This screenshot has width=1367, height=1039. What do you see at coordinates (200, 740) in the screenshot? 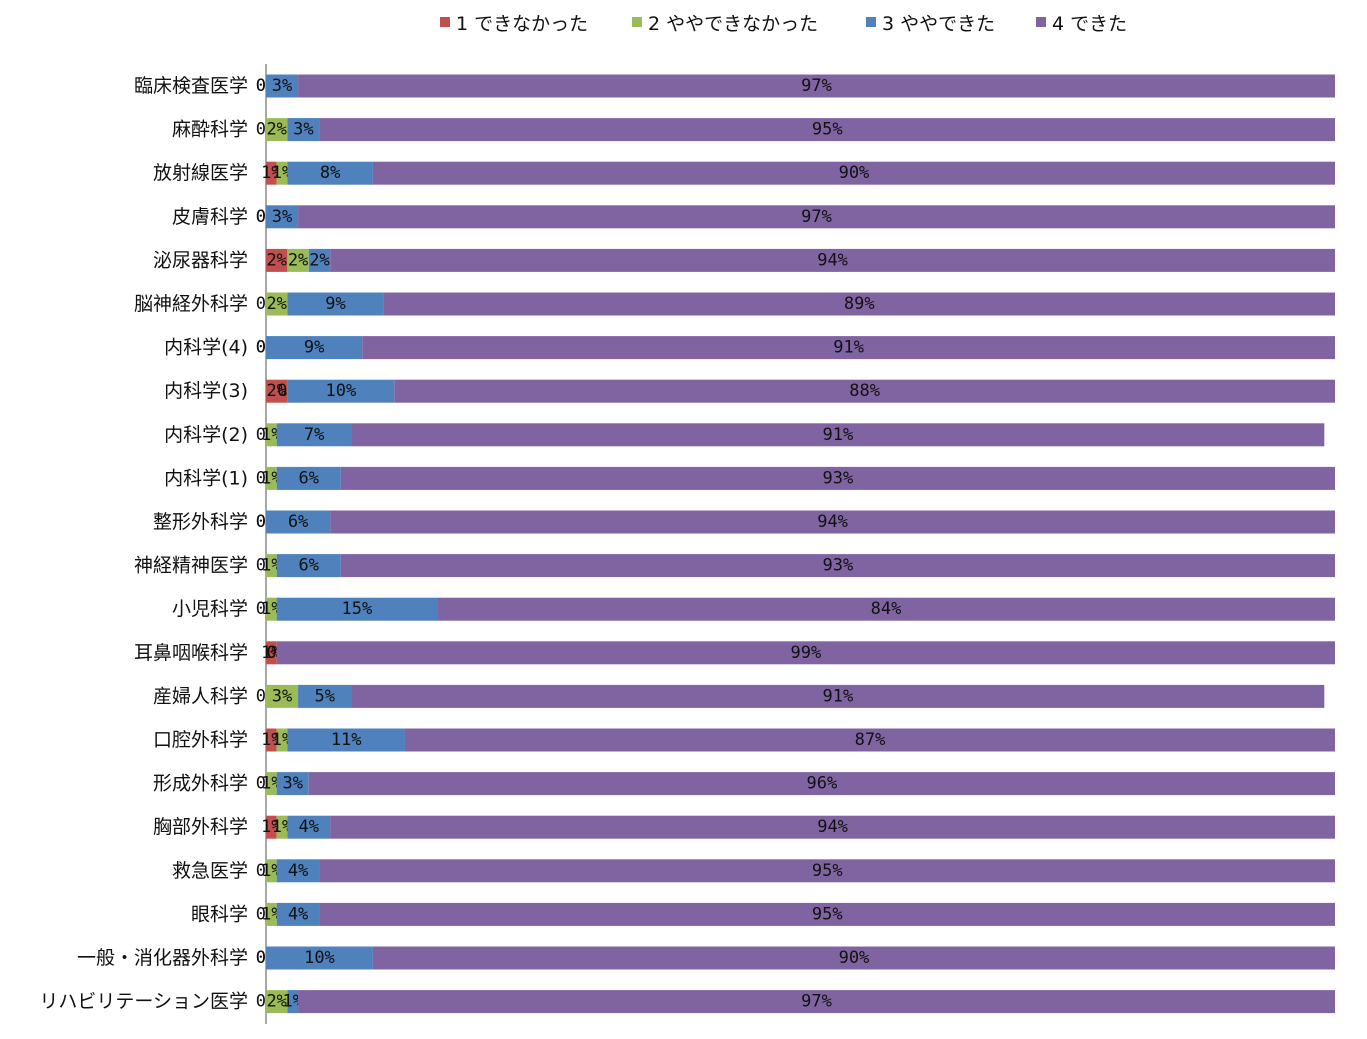
I see `category-label: 口腔外科学` at bounding box center [200, 740].